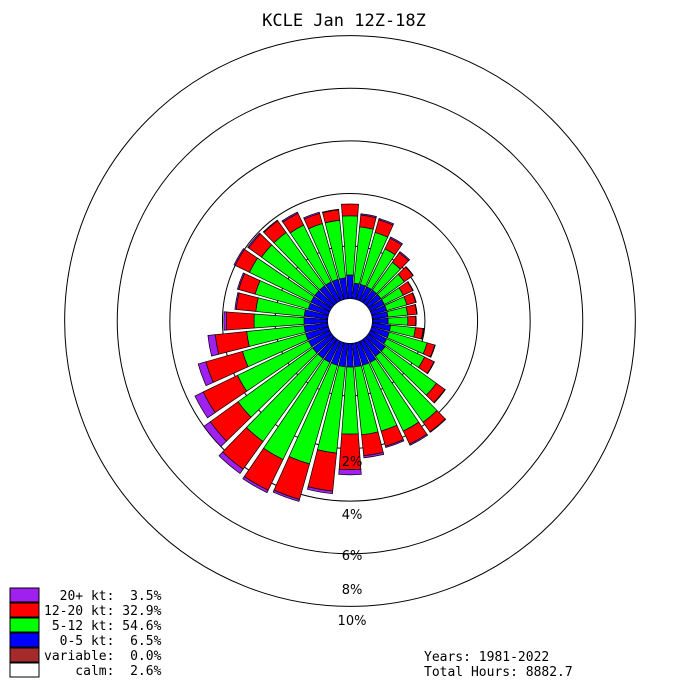  What do you see at coordinates (270, 226) in the screenshot?
I see `bar-320-20-kt` at bounding box center [270, 226].